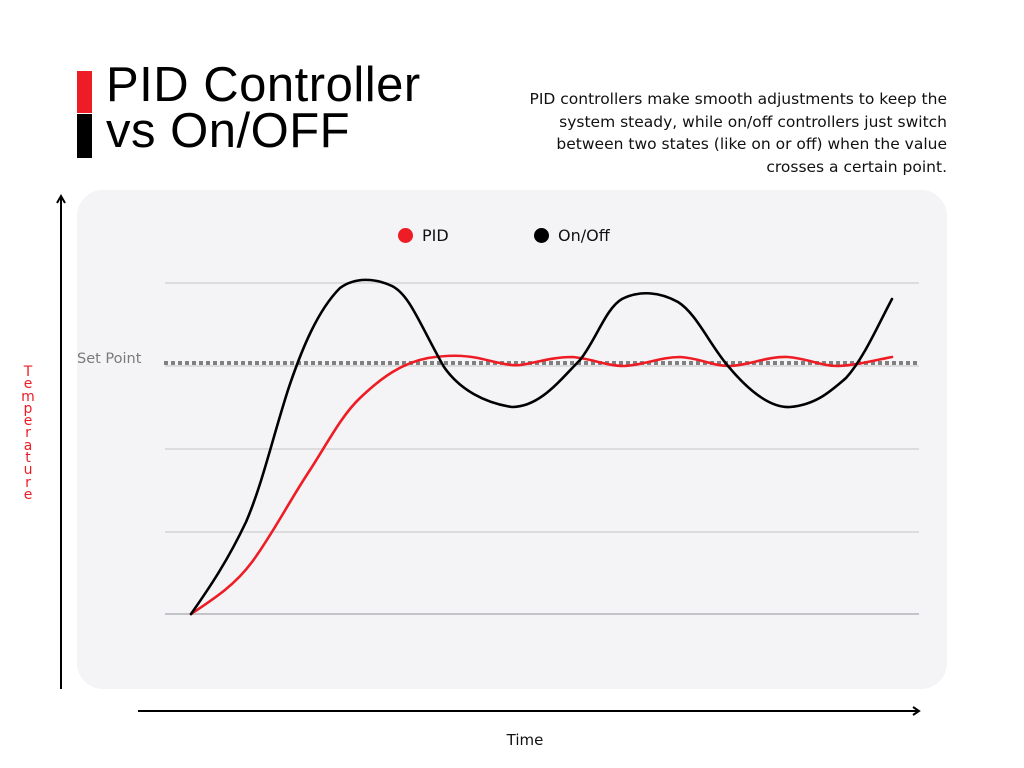 Image resolution: width=1024 pixels, height=768 pixels. I want to click on title-accent-black-bar, so click(84, 136).